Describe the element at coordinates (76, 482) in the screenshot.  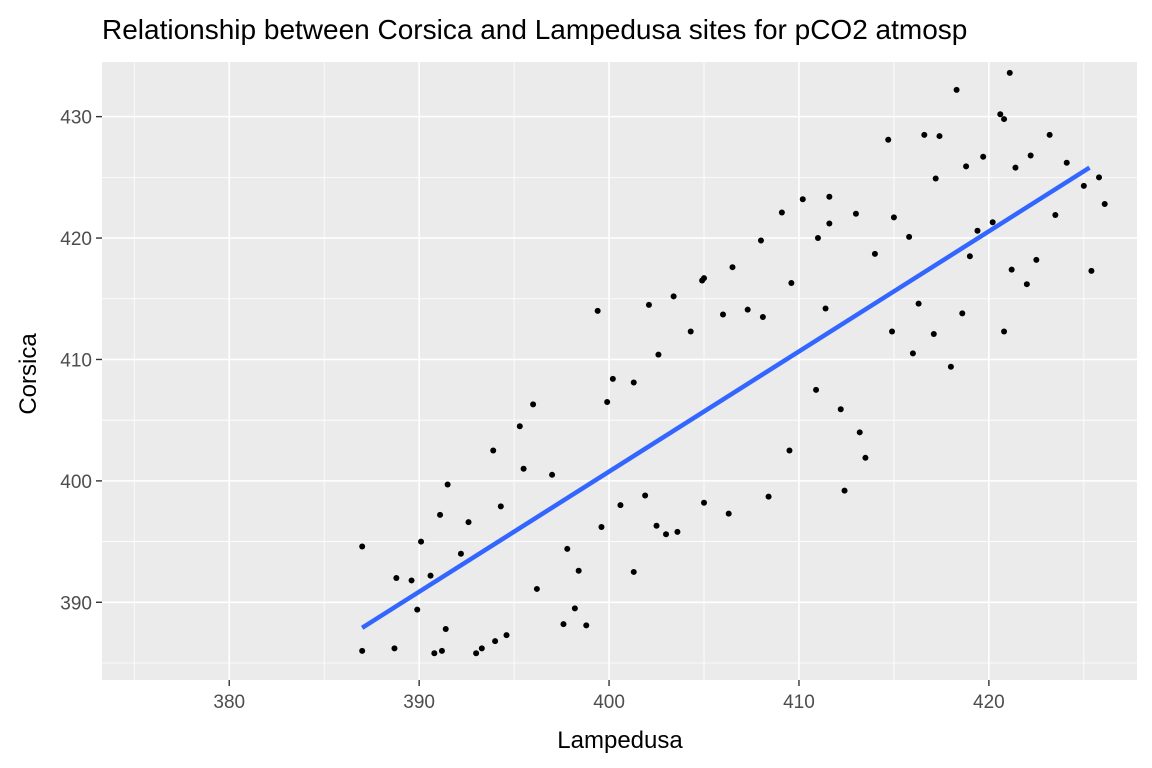
I see `y-tick-label: 400` at that location.